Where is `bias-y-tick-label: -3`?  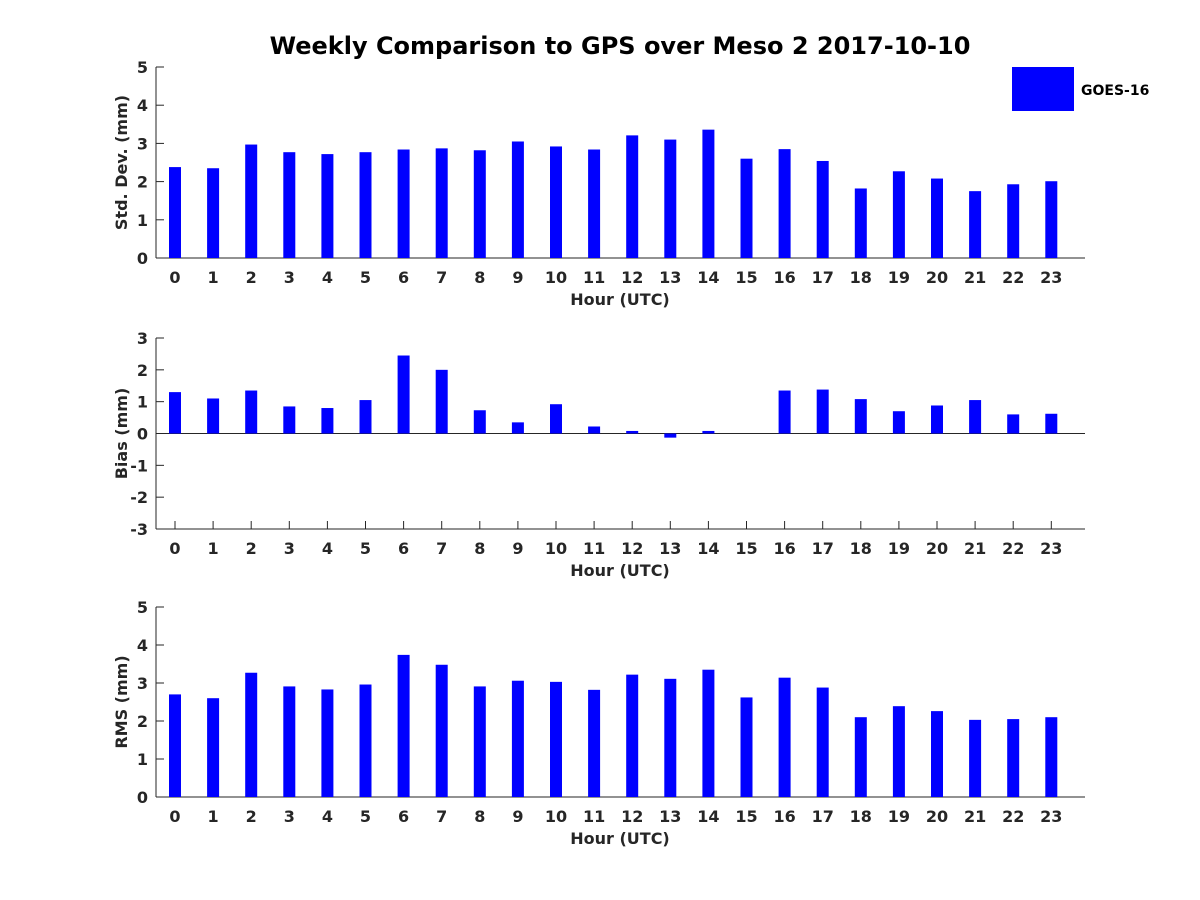
bias-y-tick-label: -3 is located at coordinates (139, 529).